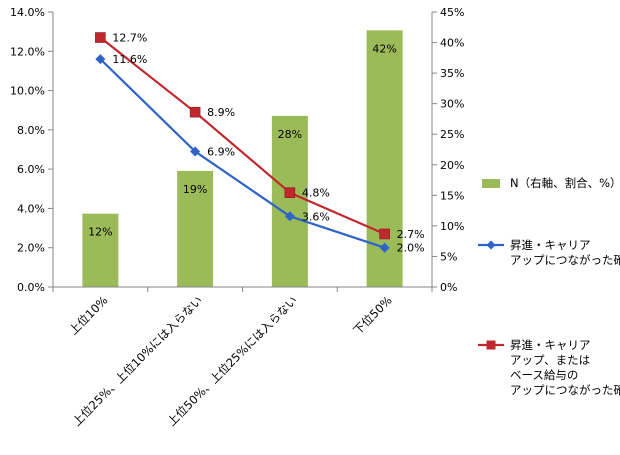 This screenshot has height=455, width=620. What do you see at coordinates (452, 165) in the screenshot?
I see `right-tick-label: 20%` at bounding box center [452, 165].